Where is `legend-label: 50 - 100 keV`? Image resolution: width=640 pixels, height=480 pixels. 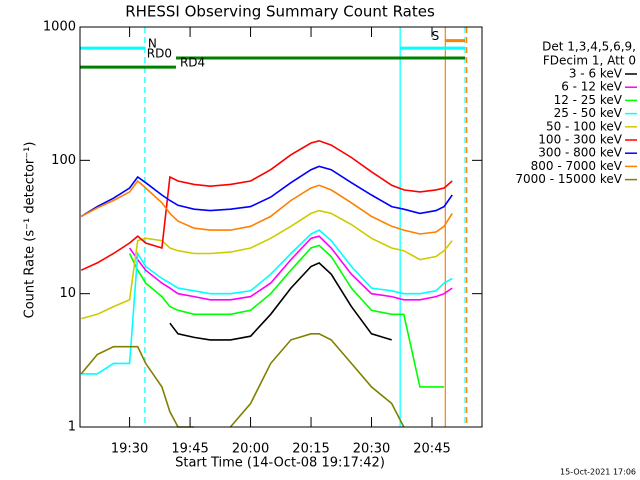 legend-label: 50 - 100 keV is located at coordinates (584, 126).